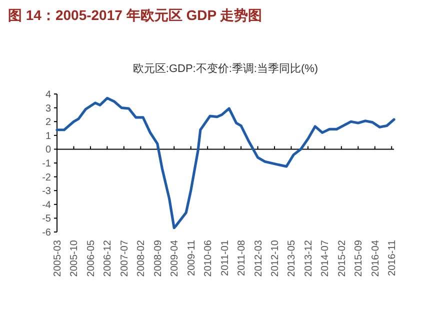 The height and width of the screenshot is (327, 442). I want to click on subtitle: 欧元区:GDP:不变价:季调:当季同比(%), so click(225, 69).